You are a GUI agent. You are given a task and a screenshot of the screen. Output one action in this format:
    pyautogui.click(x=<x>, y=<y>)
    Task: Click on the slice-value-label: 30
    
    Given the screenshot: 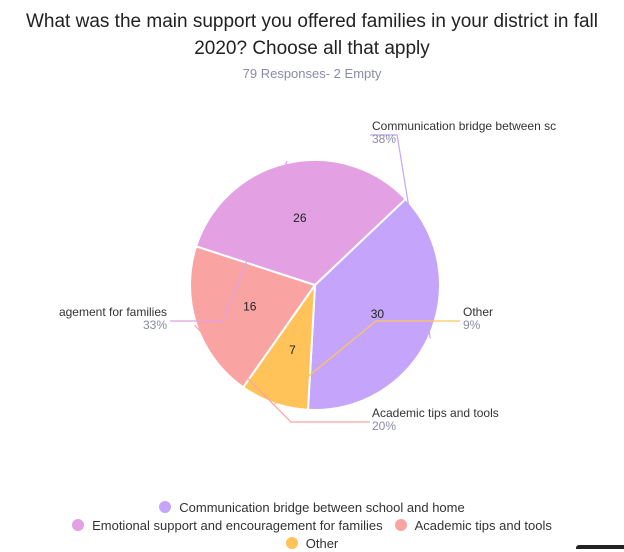 What is the action you would take?
    pyautogui.click(x=378, y=314)
    